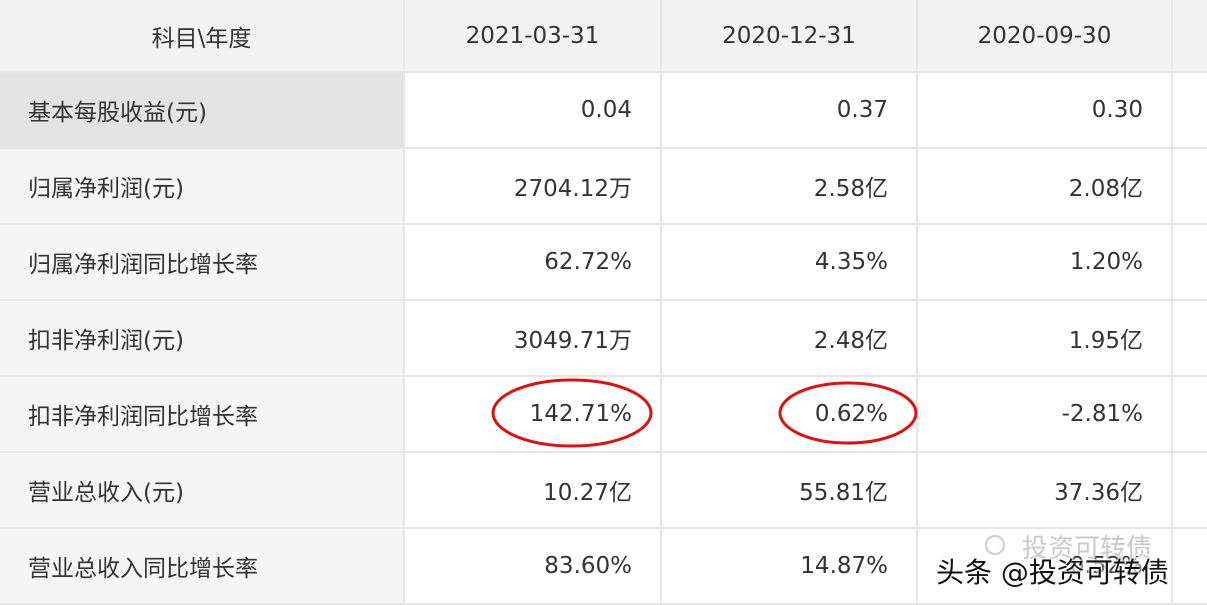 The image size is (1207, 605). I want to click on row-label: 营业总收入(元), so click(202, 491).